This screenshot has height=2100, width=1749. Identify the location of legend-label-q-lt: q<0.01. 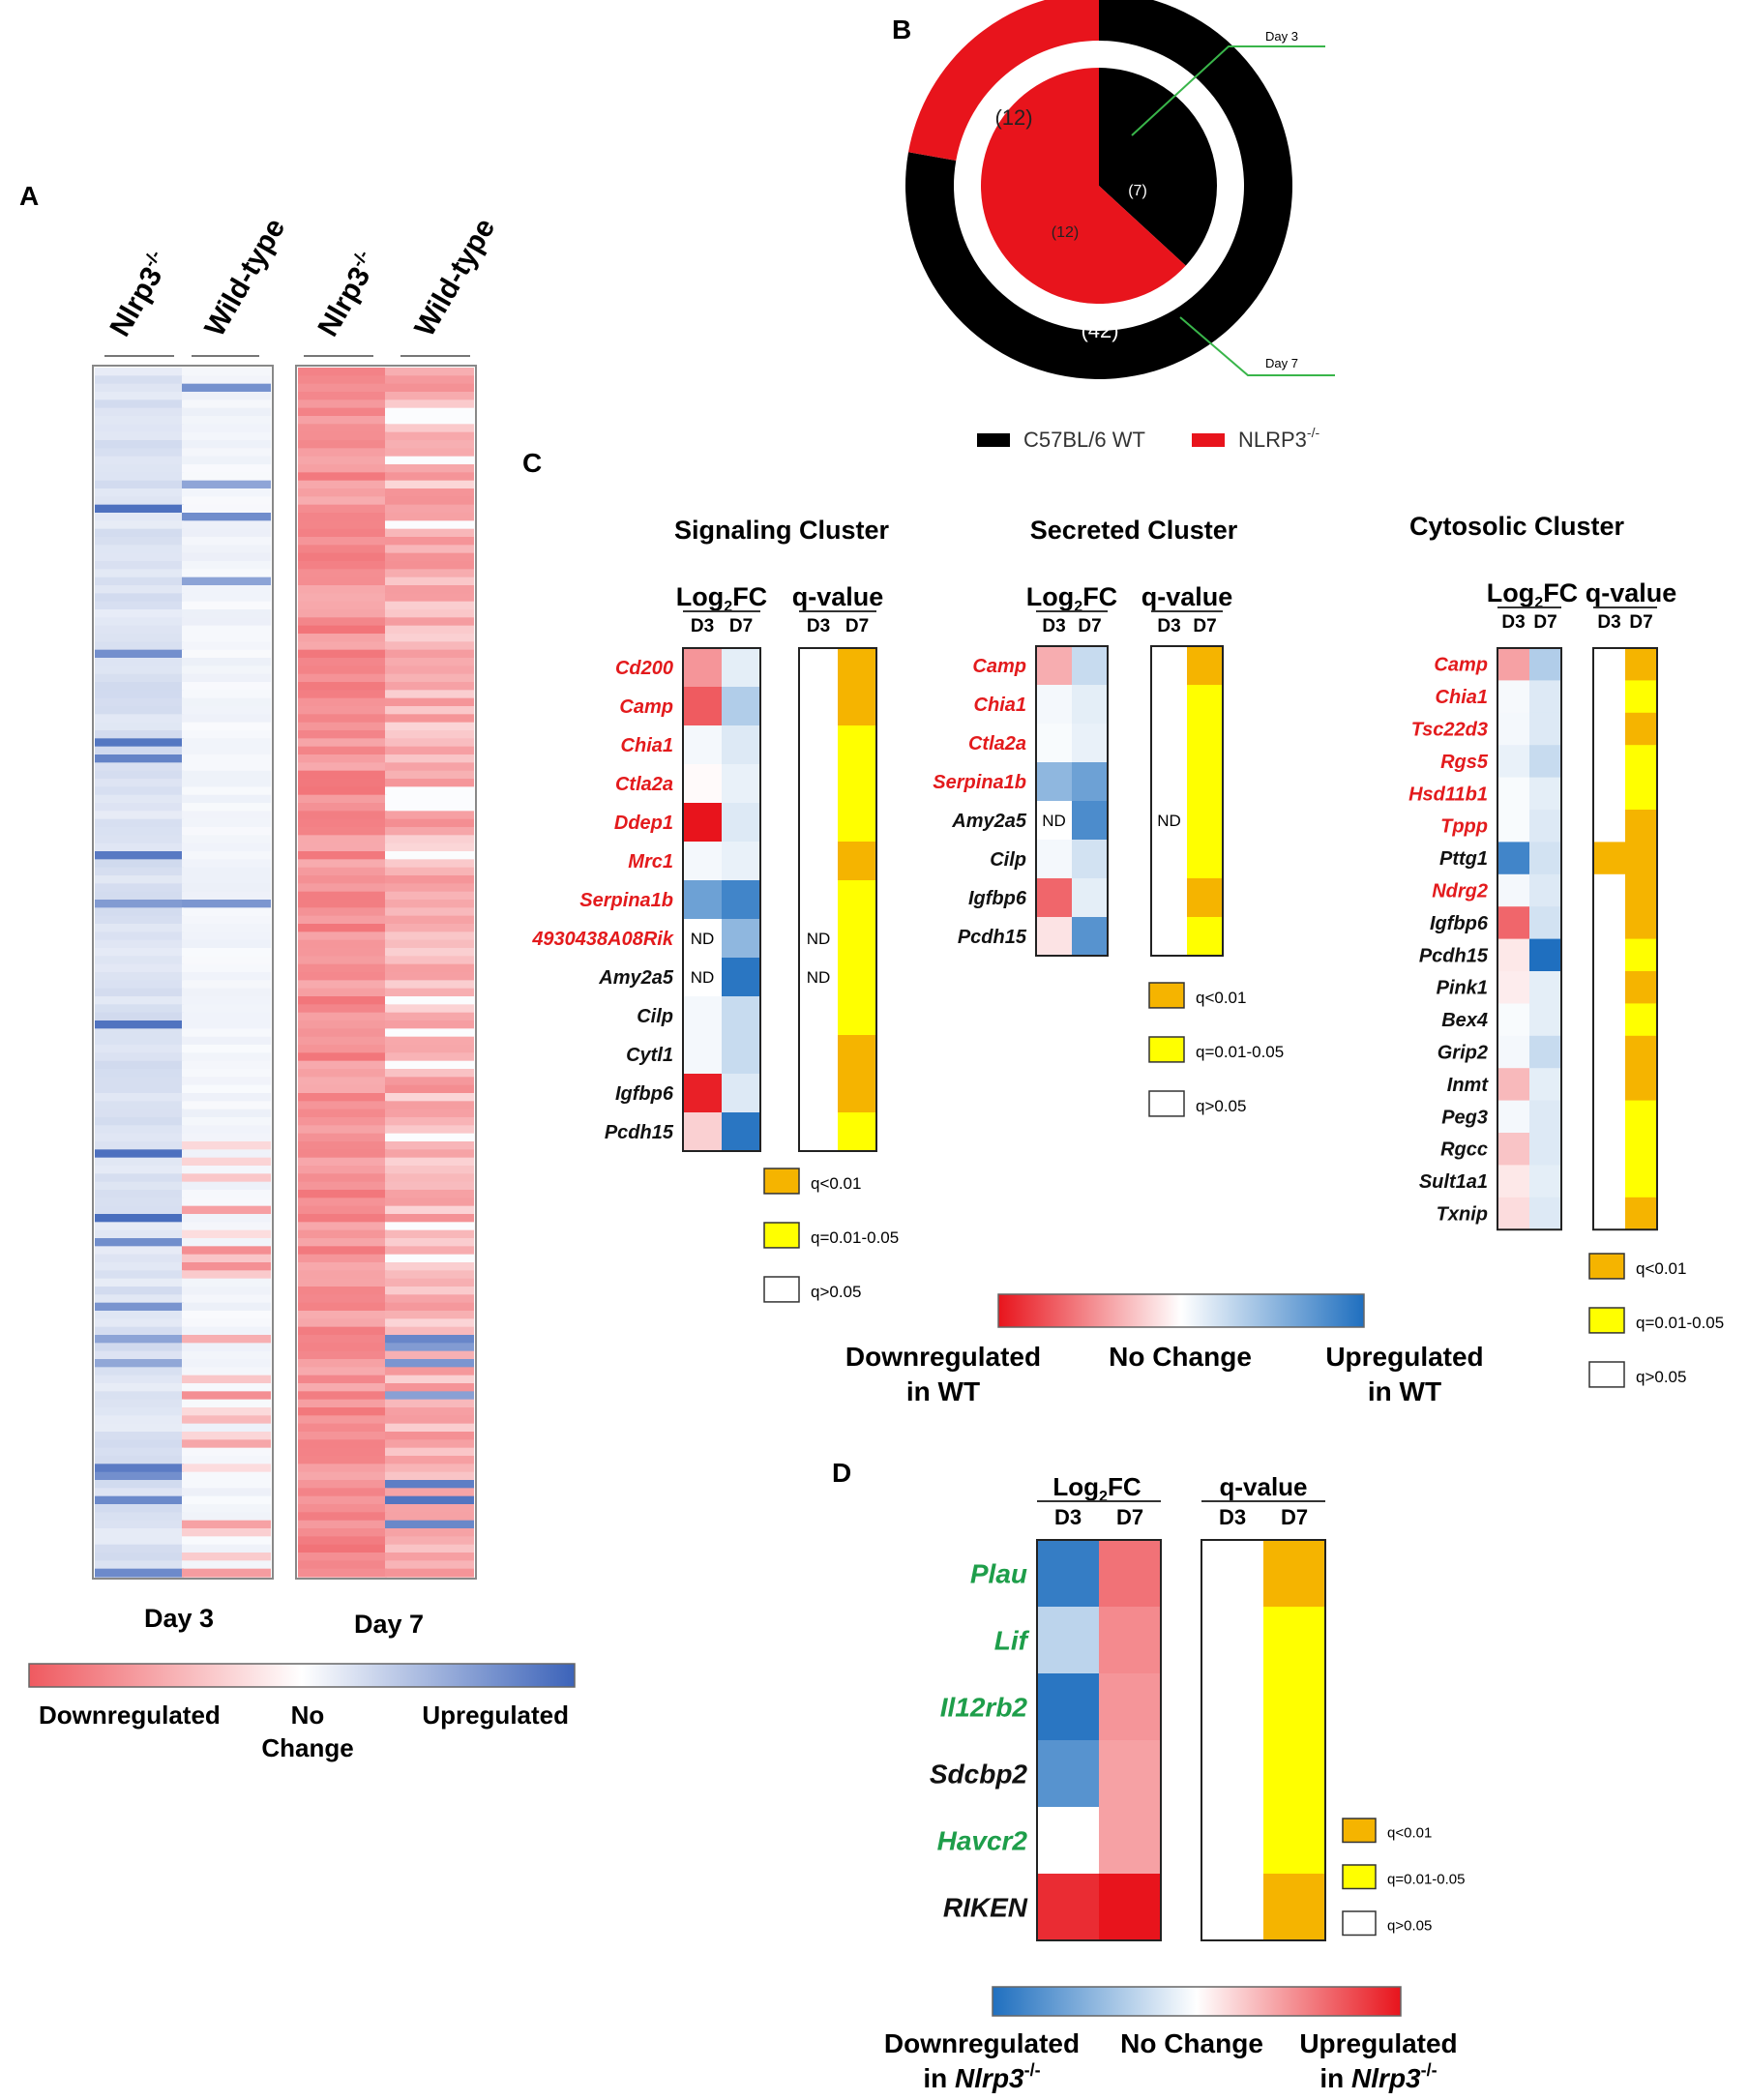
(1661, 1268).